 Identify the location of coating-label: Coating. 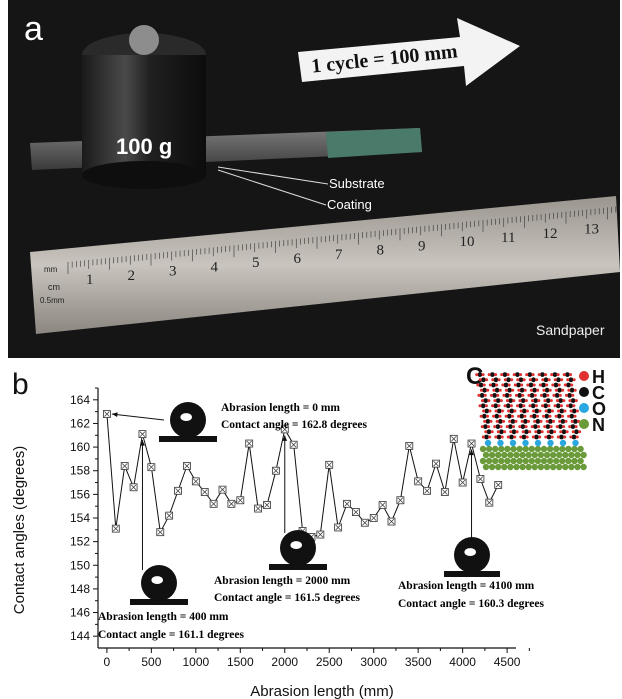
(349, 204).